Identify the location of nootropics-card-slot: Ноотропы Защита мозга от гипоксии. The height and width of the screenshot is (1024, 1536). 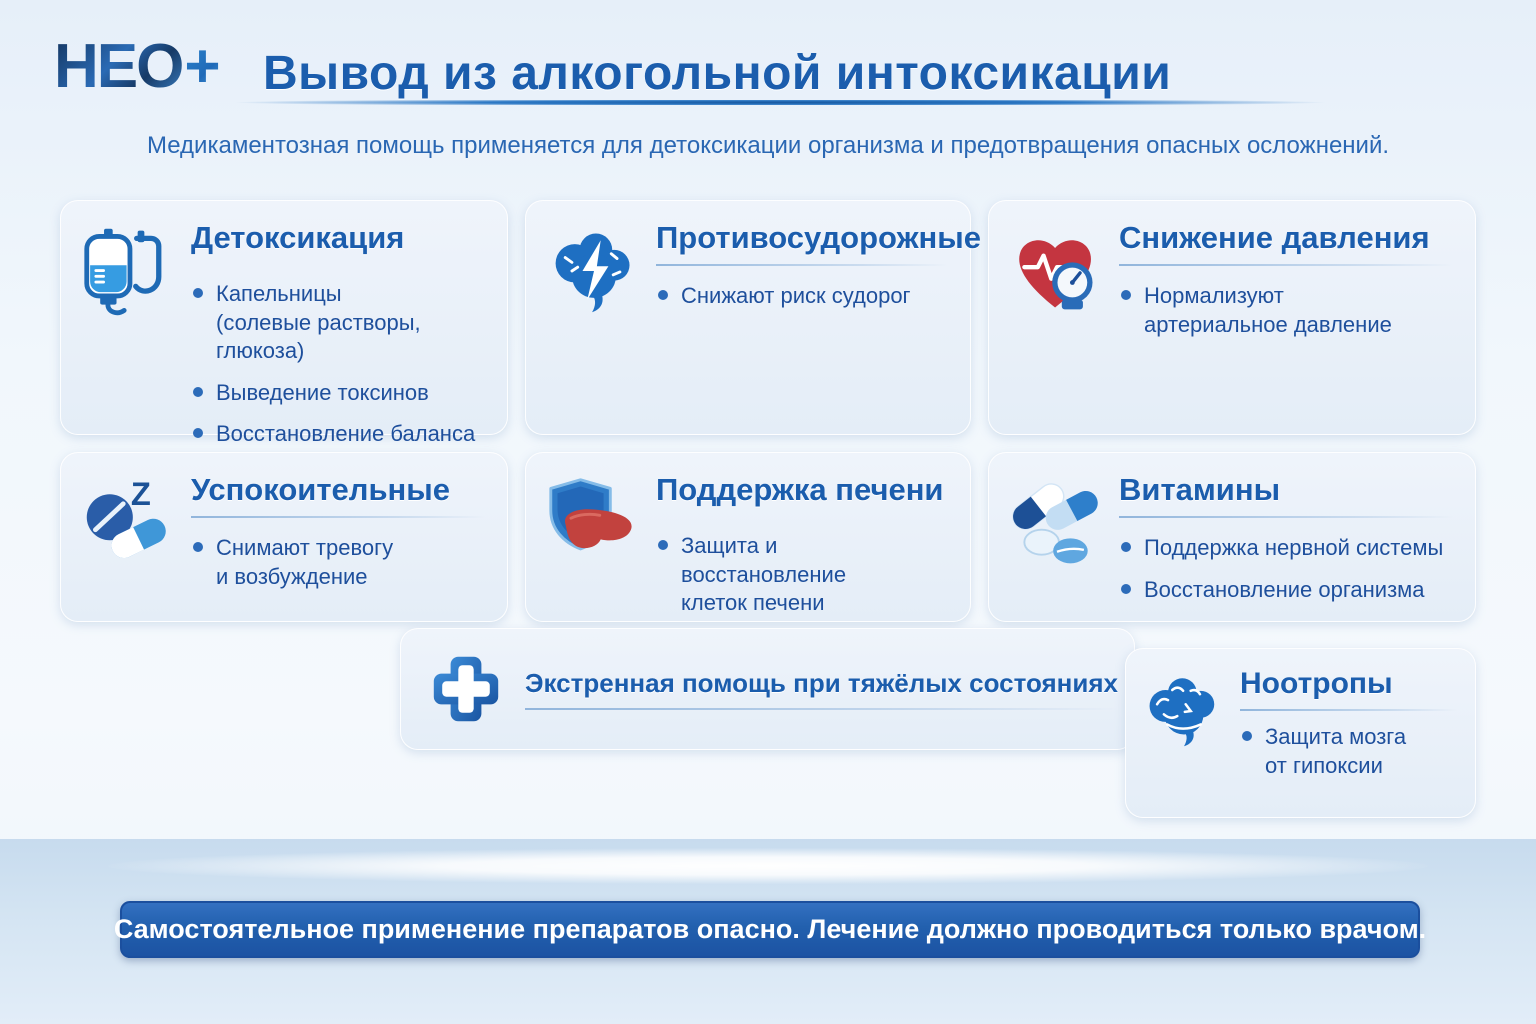
(1300, 733).